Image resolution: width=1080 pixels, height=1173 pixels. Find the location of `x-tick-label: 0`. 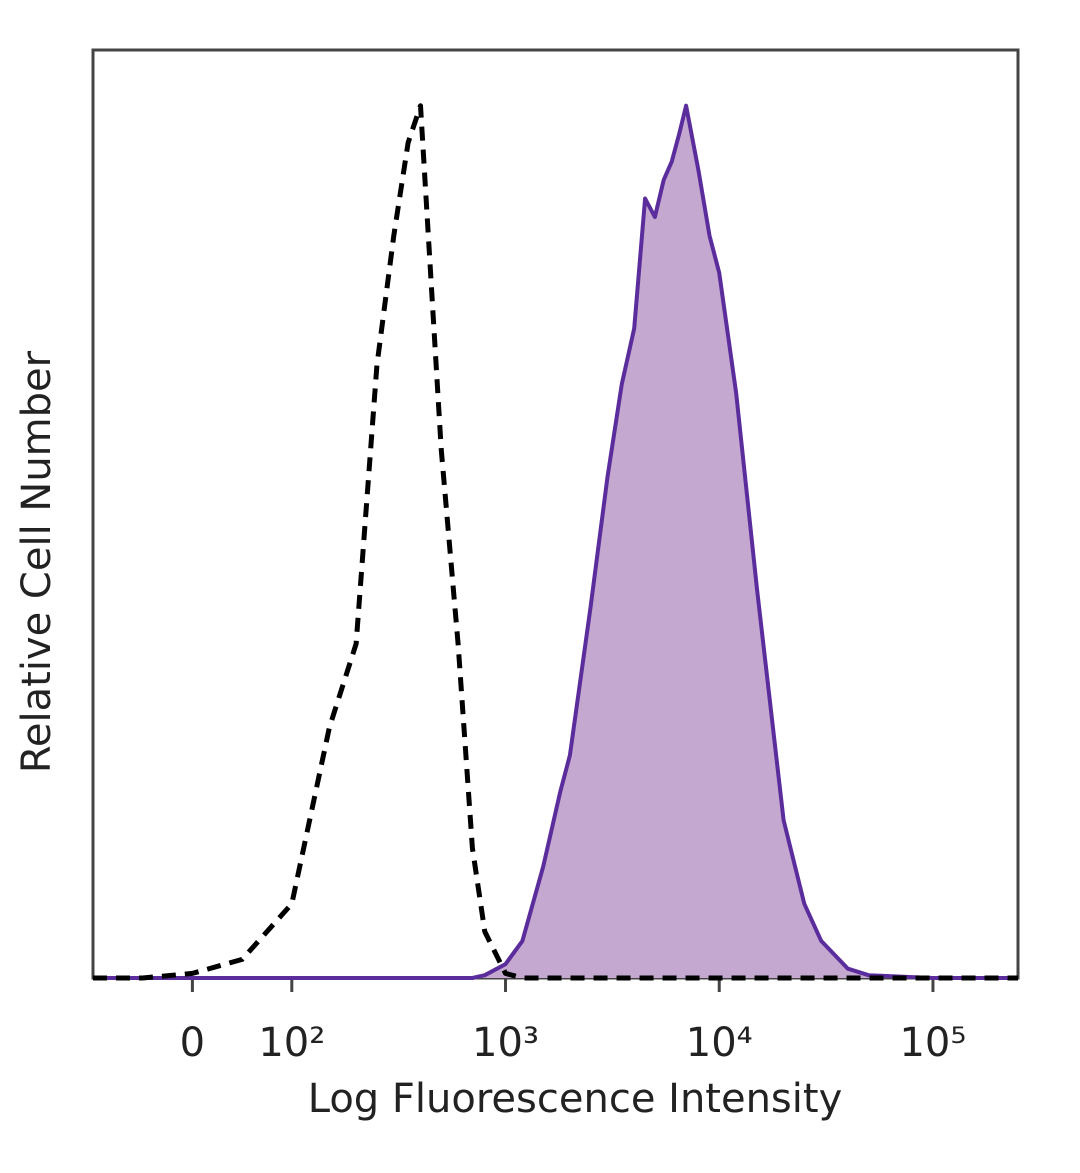

x-tick-label: 0 is located at coordinates (192, 1043).